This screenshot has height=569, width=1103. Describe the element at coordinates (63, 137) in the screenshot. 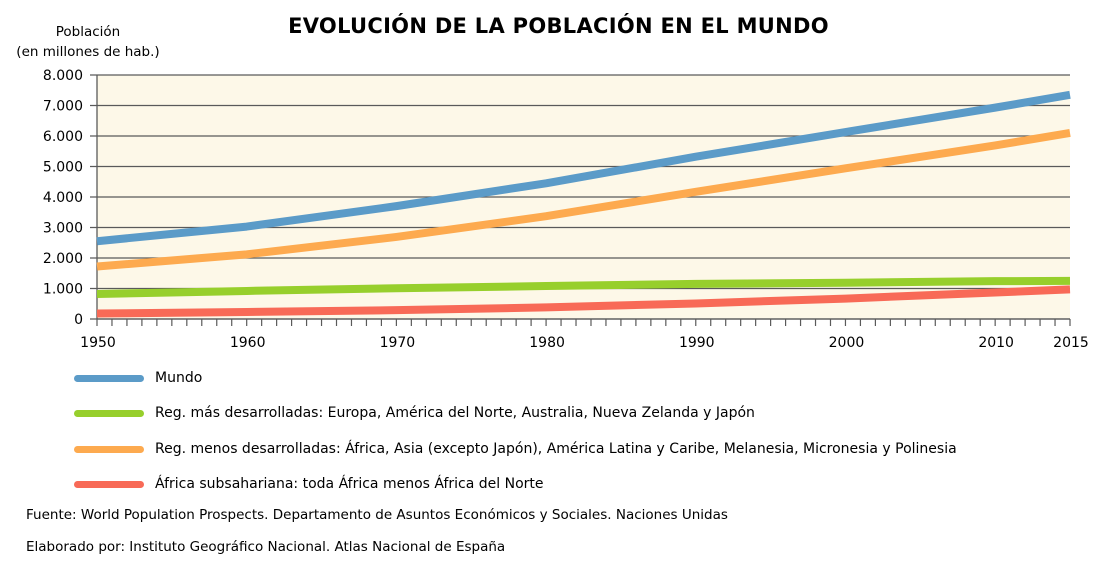

I see `y-tick-label: 6.000` at that location.